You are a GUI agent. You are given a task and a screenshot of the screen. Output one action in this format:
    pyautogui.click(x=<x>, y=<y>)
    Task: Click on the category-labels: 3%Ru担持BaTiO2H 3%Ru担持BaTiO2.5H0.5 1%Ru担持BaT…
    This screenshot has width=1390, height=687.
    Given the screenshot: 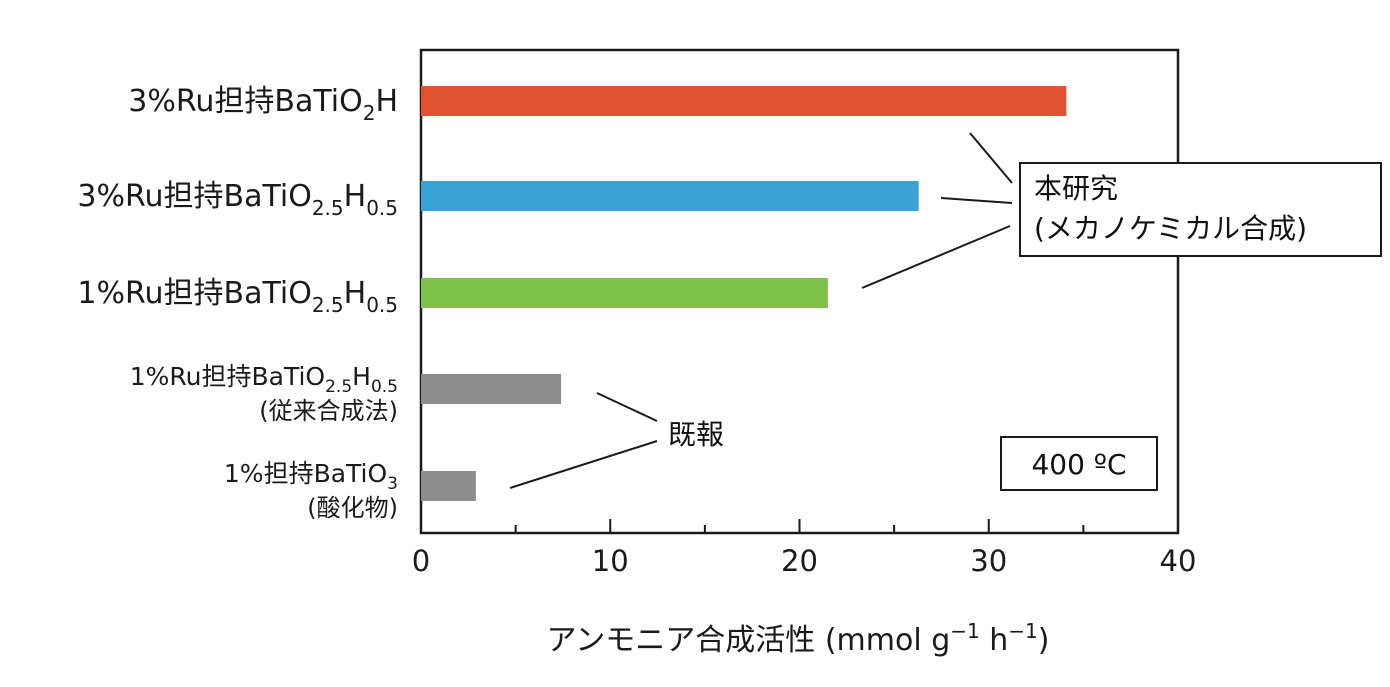 What is the action you would take?
    pyautogui.click(x=237, y=303)
    